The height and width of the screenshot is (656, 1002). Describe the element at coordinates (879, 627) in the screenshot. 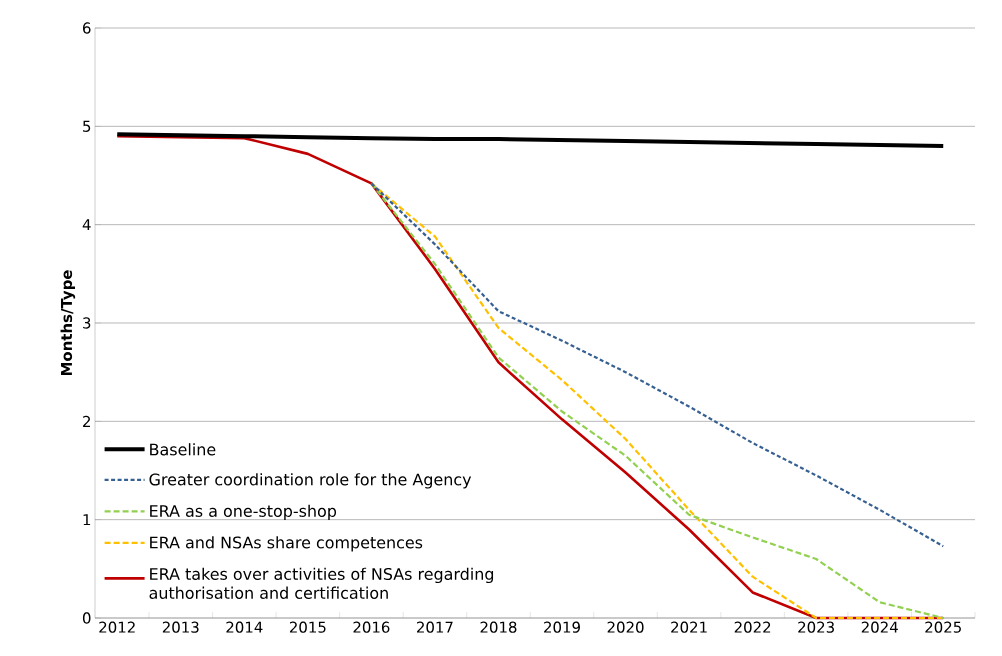

I see `x-tick-label: 2024` at that location.